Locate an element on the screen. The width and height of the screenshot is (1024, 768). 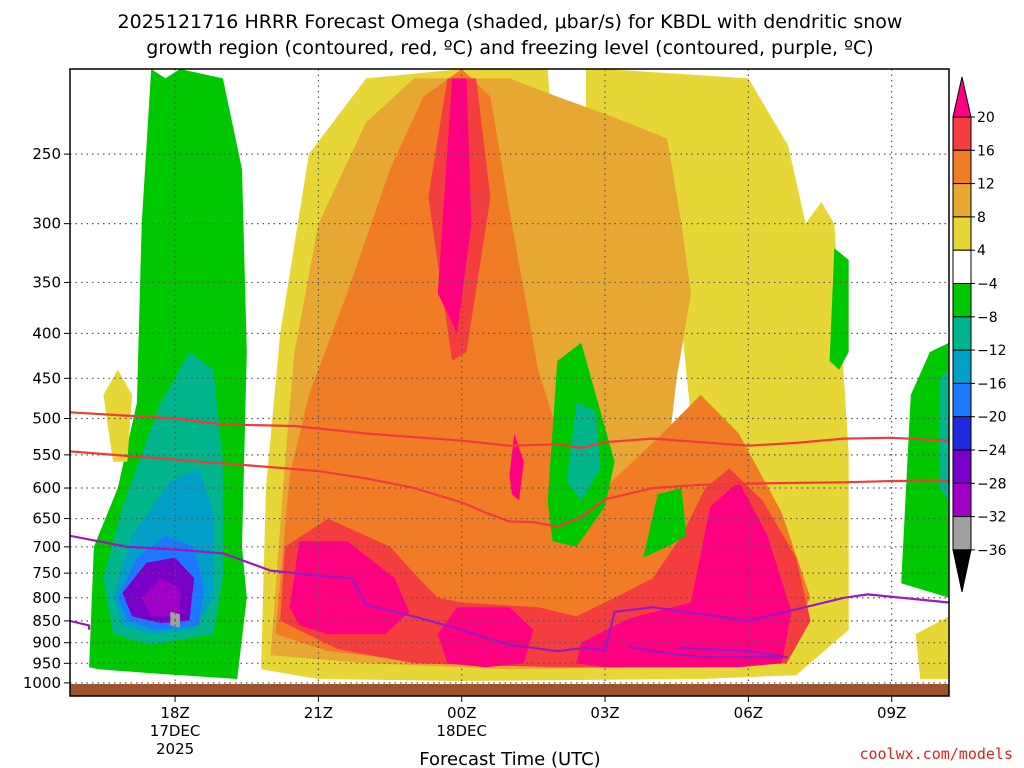
colorbar-label-3: 8 is located at coordinates (981, 218).